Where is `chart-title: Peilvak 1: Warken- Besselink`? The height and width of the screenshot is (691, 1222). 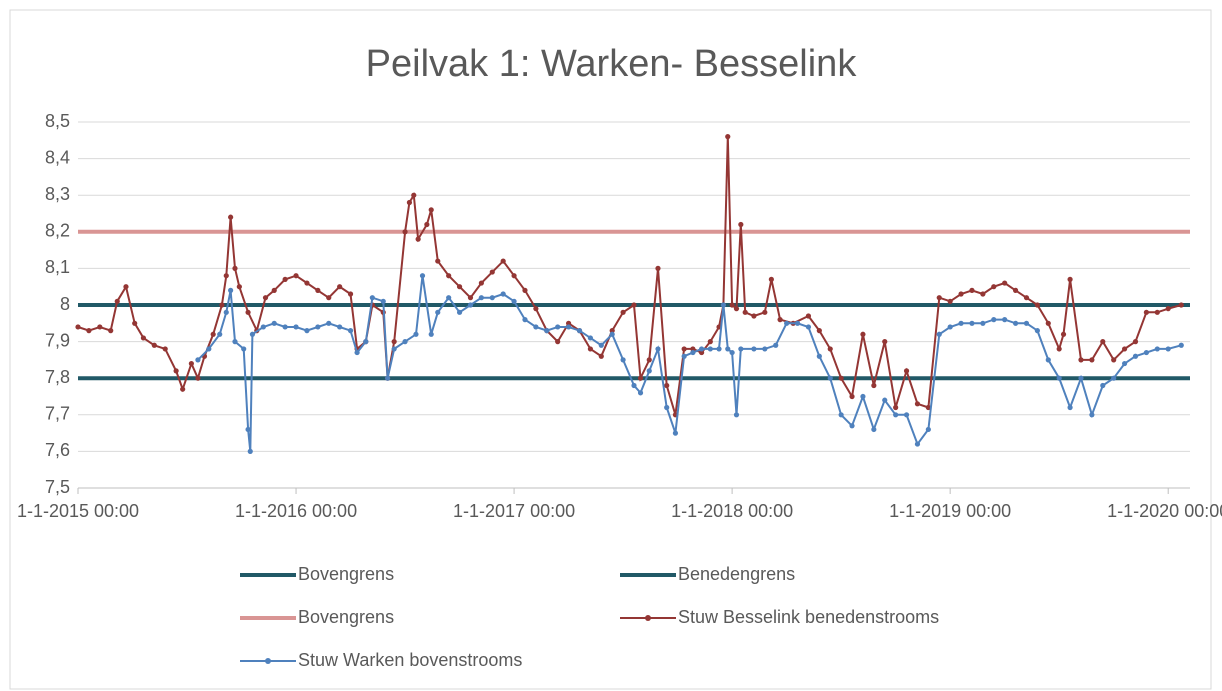
chart-title: Peilvak 1: Warken- Besselink is located at coordinates (612, 64).